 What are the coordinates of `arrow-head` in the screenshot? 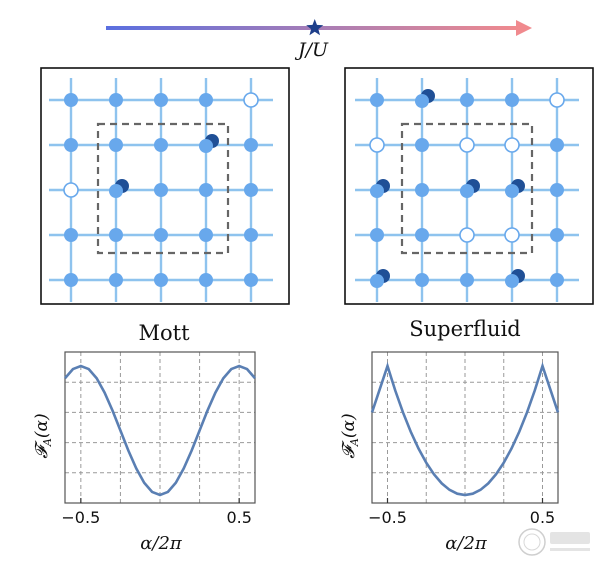 It's located at (524, 28).